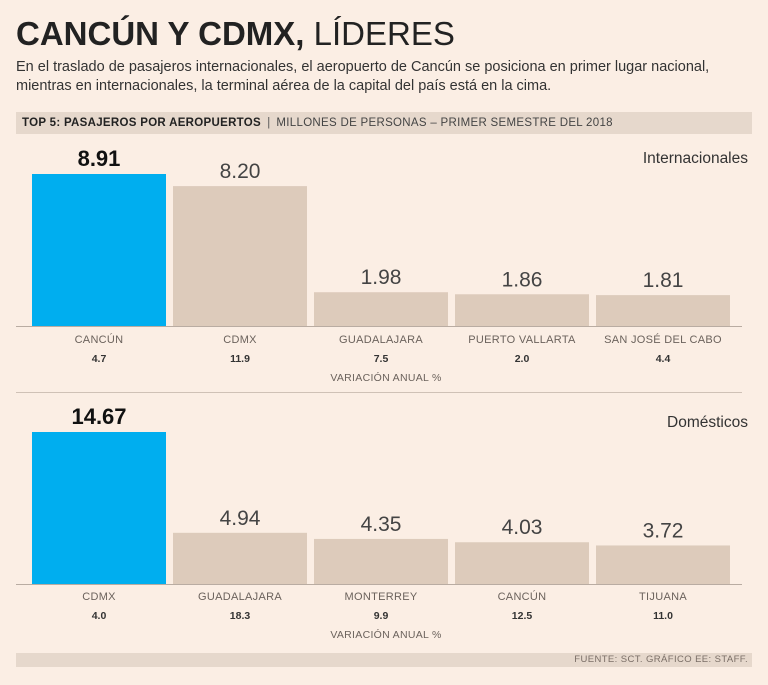 The image size is (768, 685). I want to click on variation-value: 12.5, so click(522, 616).